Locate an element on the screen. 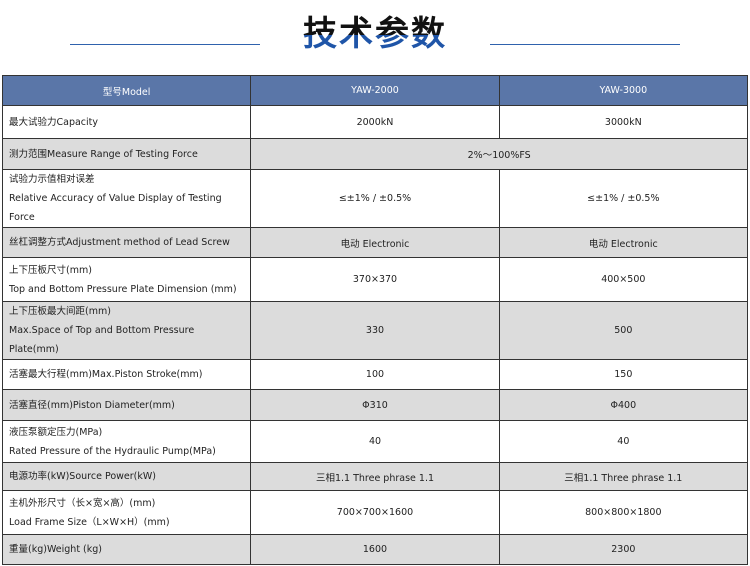  row-label-text: 液压泵额定压力(MPa) is located at coordinates (56, 432).